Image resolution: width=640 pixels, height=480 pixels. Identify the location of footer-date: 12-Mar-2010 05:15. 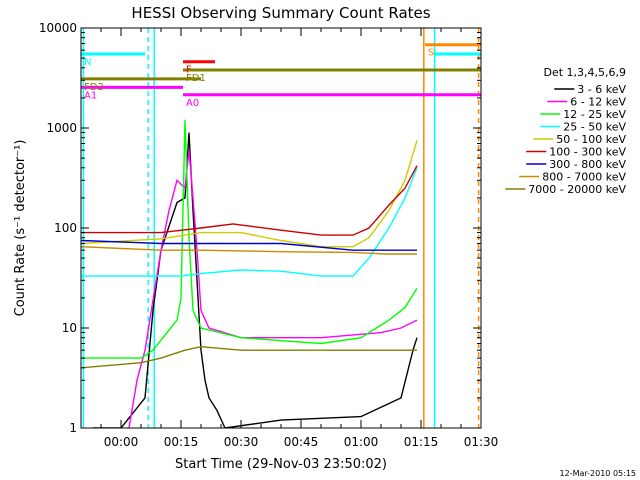
(598, 473).